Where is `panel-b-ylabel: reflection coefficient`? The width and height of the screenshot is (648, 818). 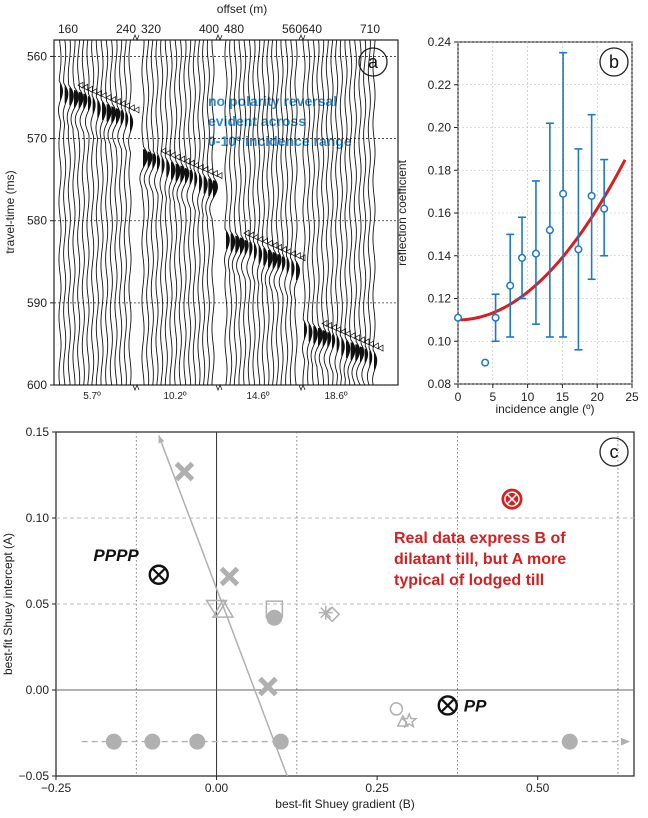
panel-b-ylabel: reflection coefficient is located at coordinates (402, 212).